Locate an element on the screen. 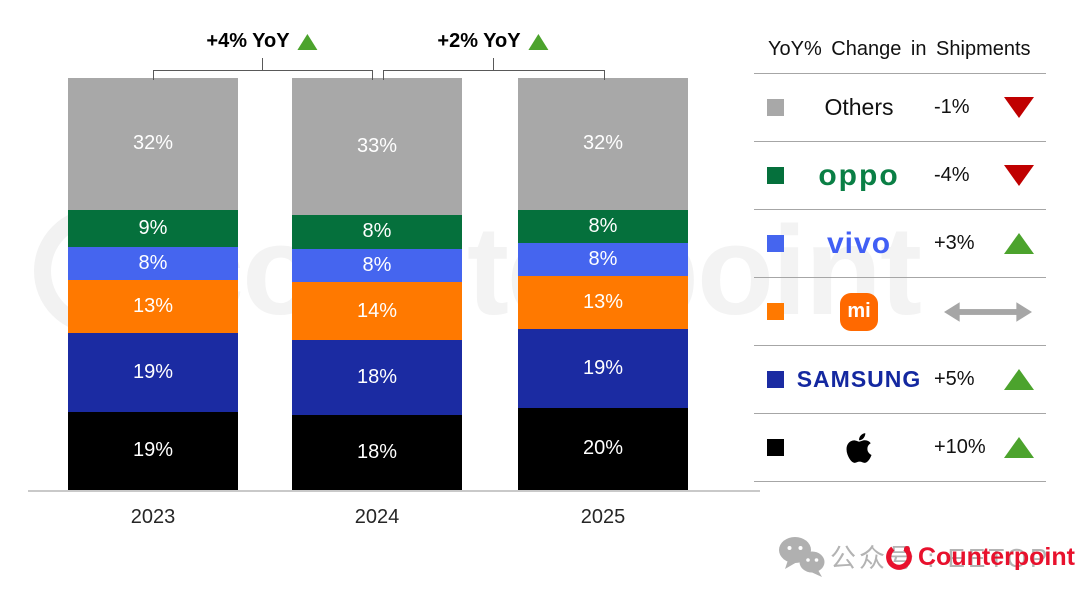 This screenshot has height=596, width=1080. legend-row-oppo: oppo -4% is located at coordinates (900, 176).